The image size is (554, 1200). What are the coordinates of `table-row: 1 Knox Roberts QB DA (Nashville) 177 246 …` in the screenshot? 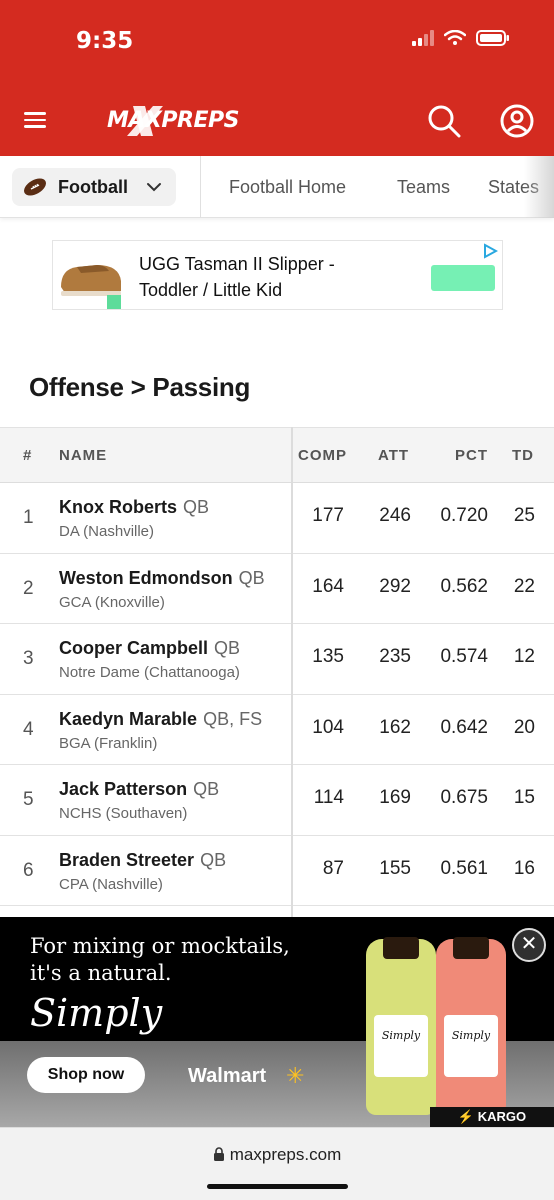 It's located at (277, 518).